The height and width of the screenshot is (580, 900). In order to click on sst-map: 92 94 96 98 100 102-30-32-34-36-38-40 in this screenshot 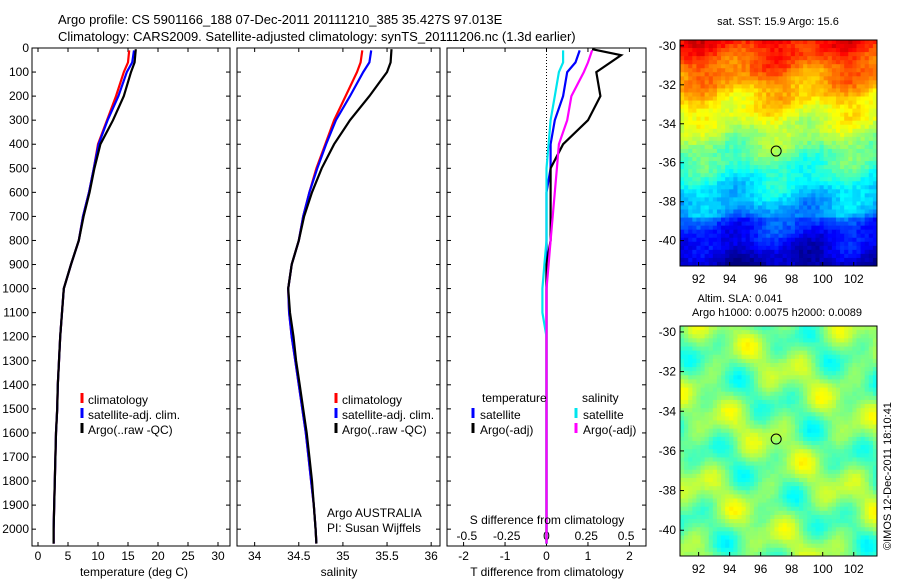, I will do `click(768, 162)`.